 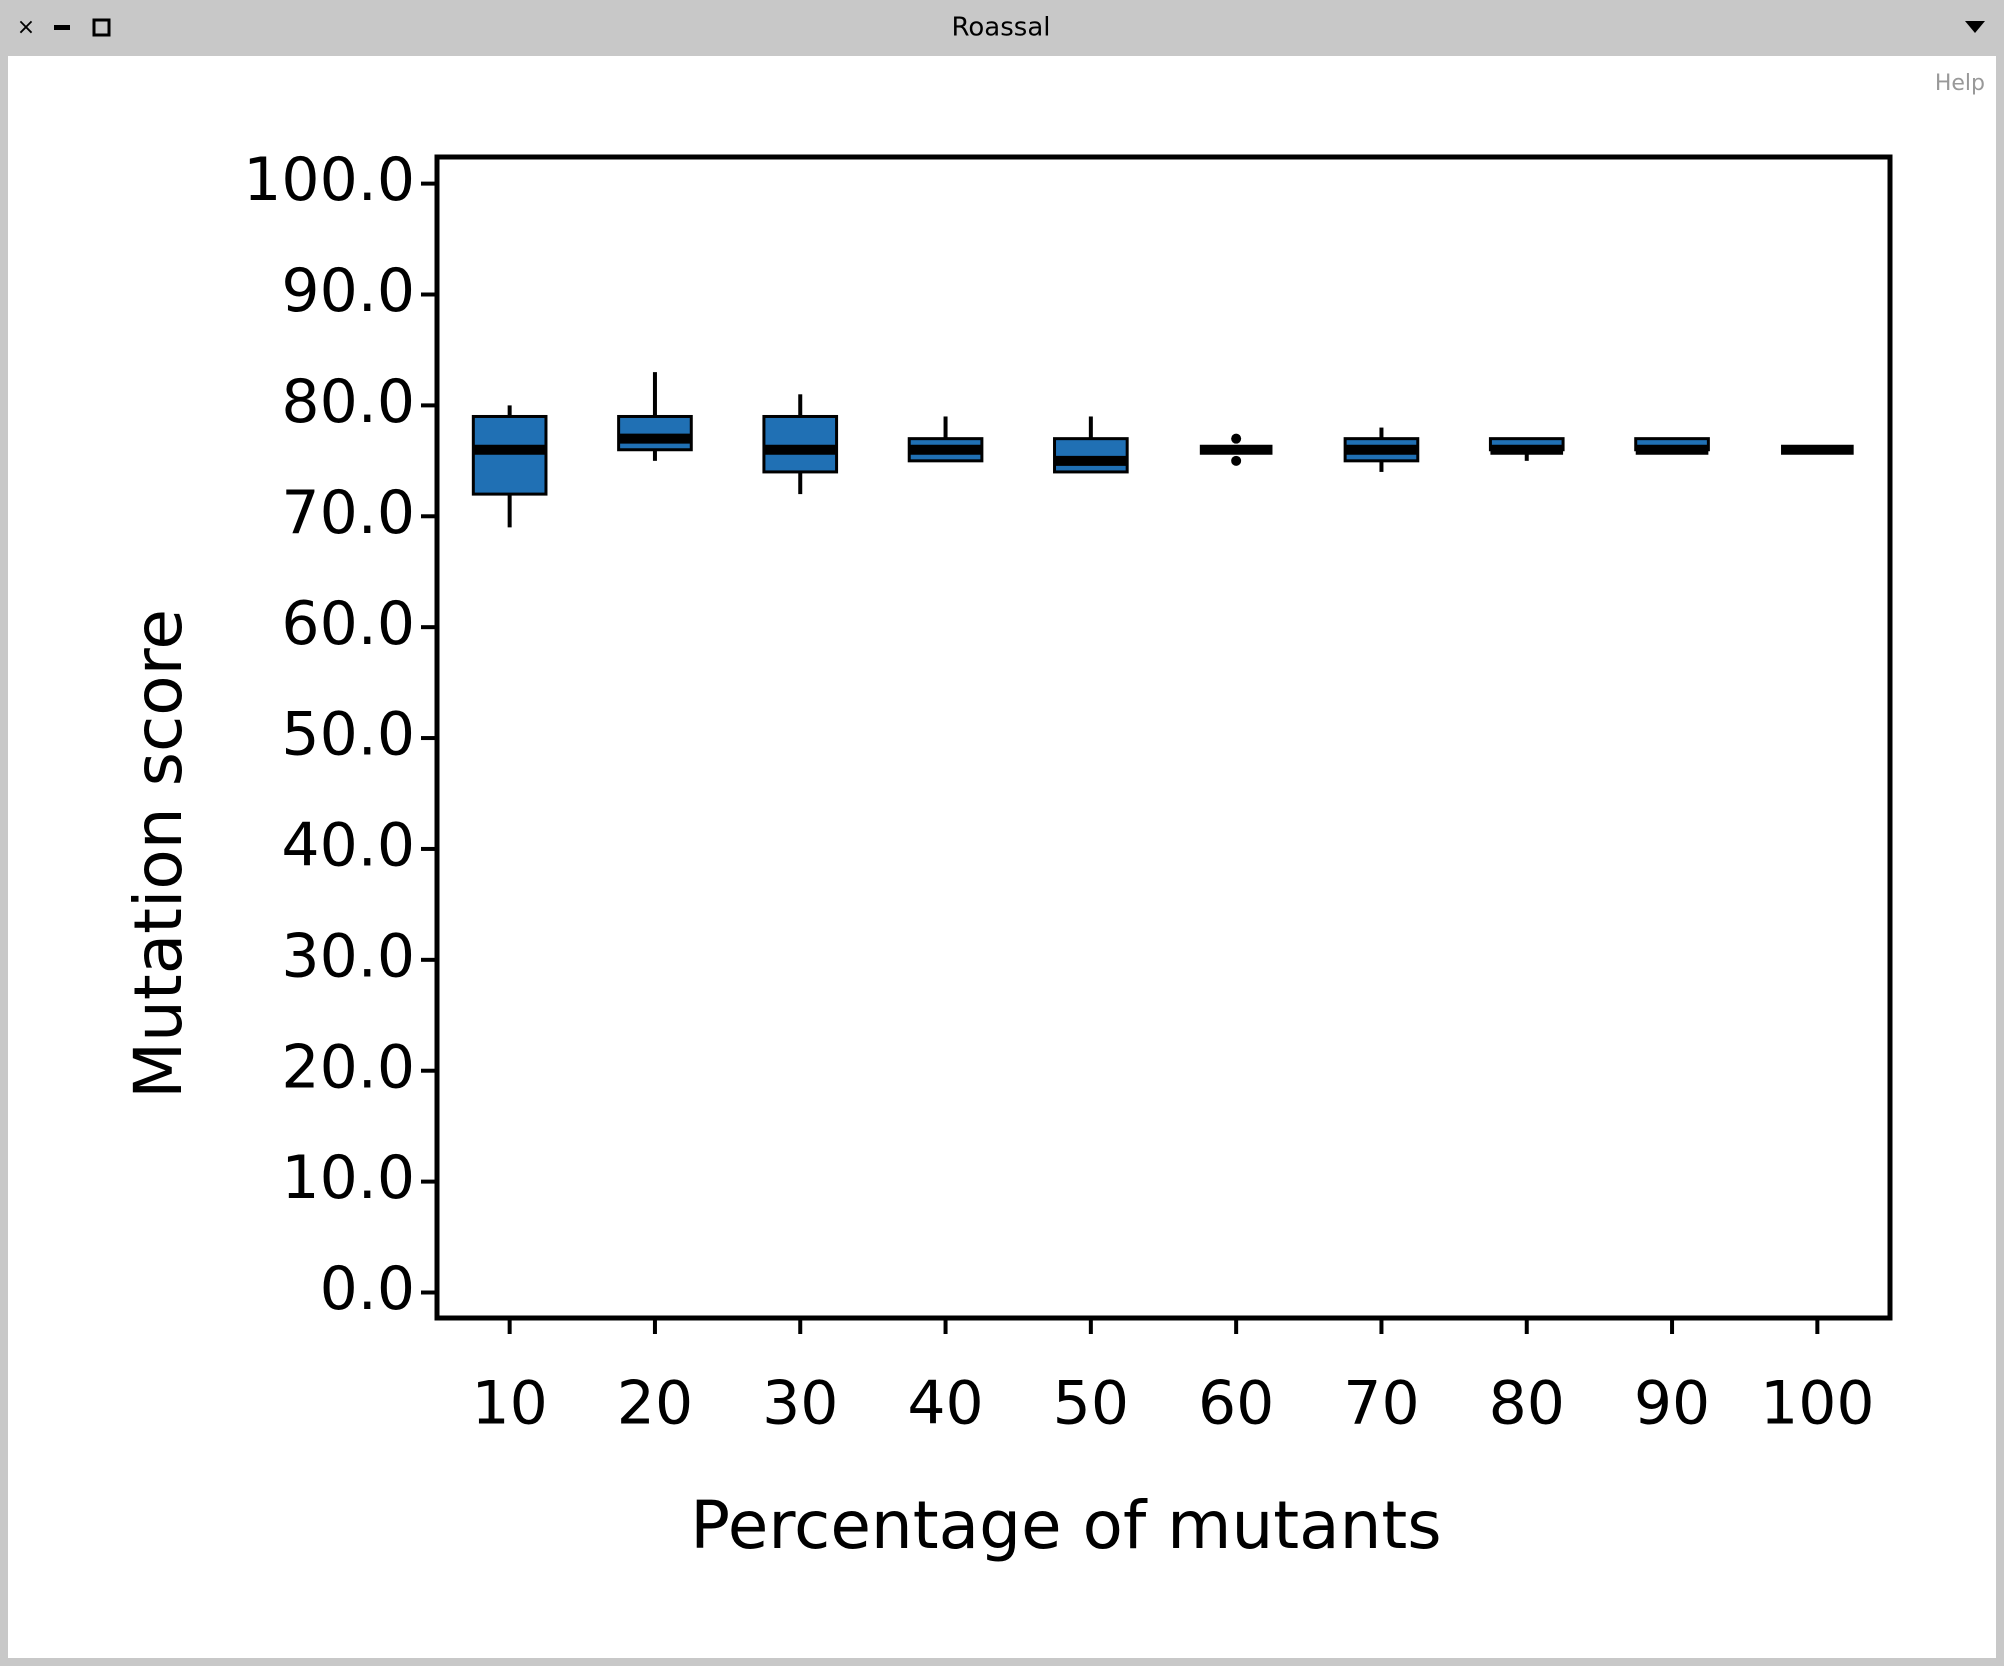 I want to click on y-axis-label: Mutation score, so click(x=158, y=854).